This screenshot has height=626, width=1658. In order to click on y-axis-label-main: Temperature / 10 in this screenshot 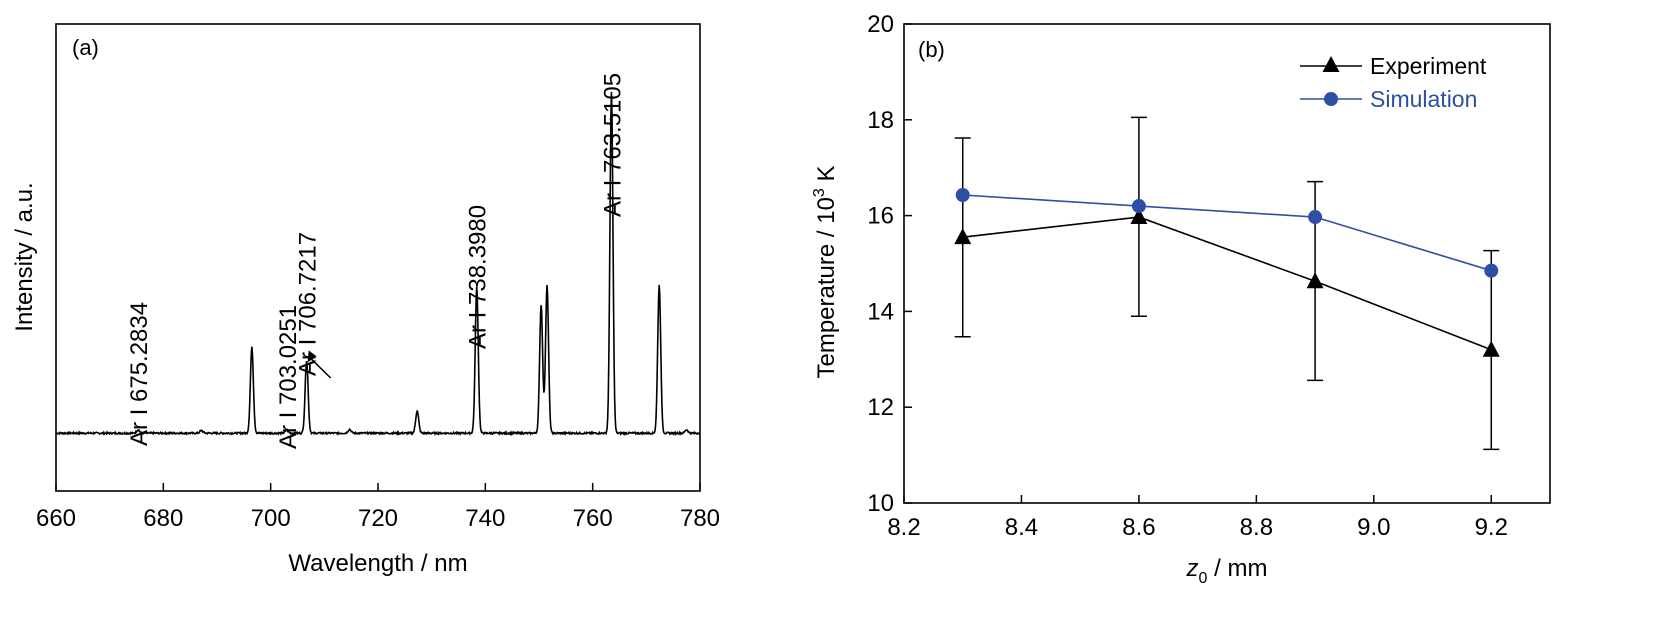, I will do `click(826, 287)`.